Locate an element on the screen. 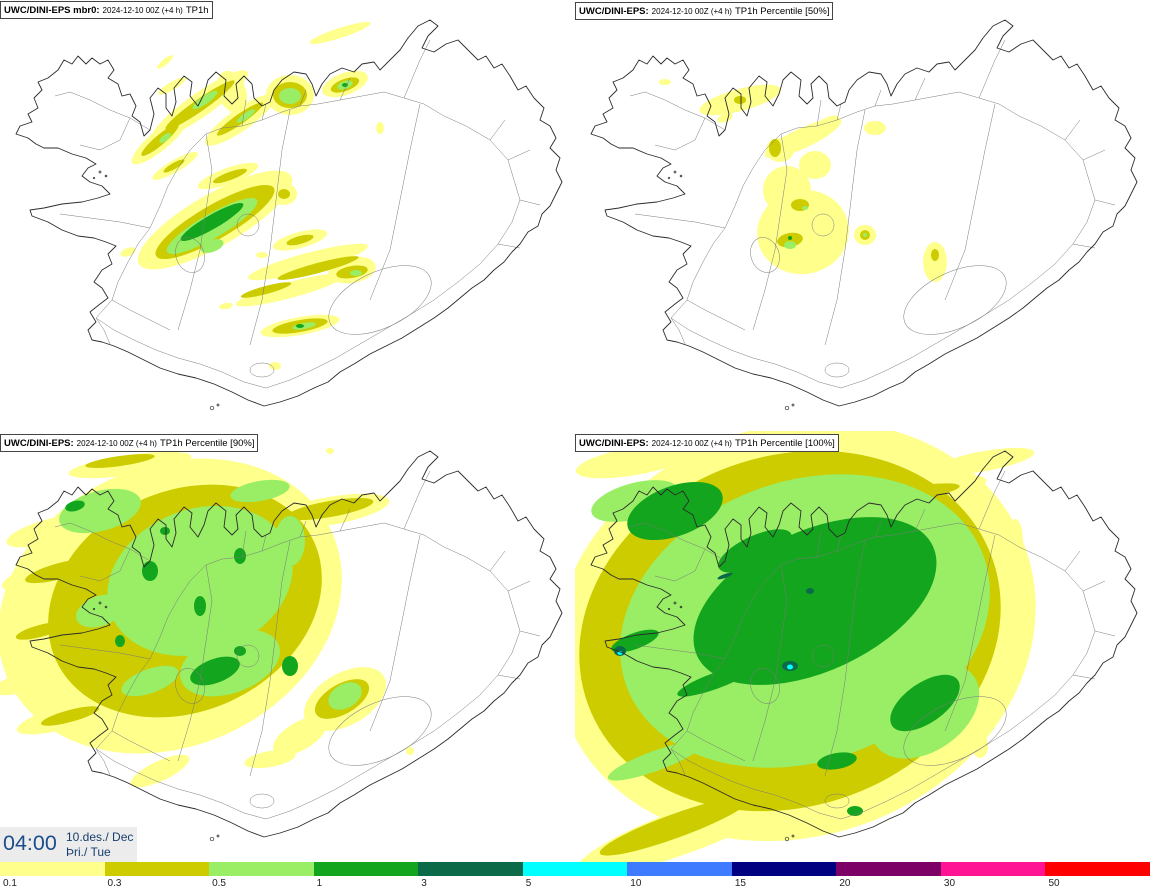 This screenshot has width=1150, height=891. colorbar-label: 10 is located at coordinates (636, 883).